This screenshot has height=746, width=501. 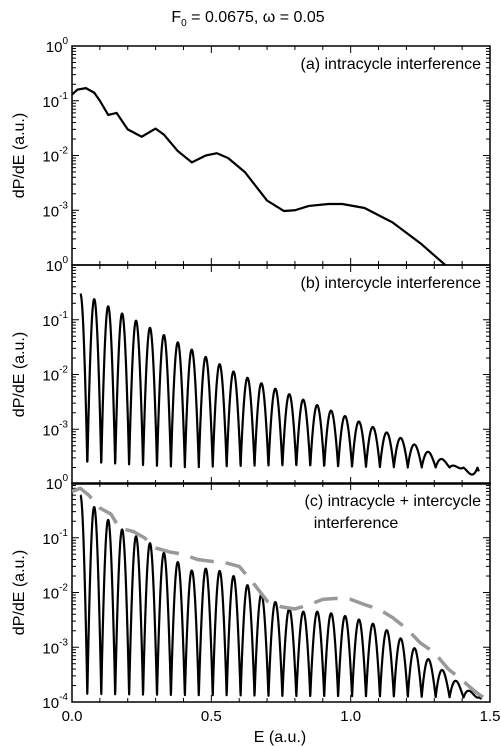 I want to click on panel-annotation: interference, so click(x=356, y=523).